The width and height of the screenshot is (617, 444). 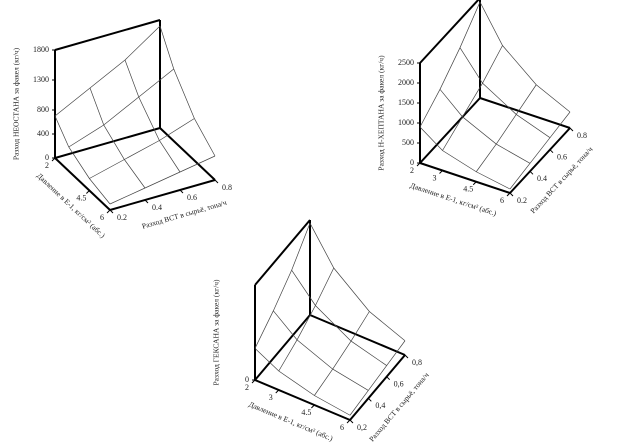 What do you see at coordinates (16, 103) in the screenshot?
I see `z-axis-label: Разход НЕОСТАНА за факел (кг/ч)` at bounding box center [16, 103].